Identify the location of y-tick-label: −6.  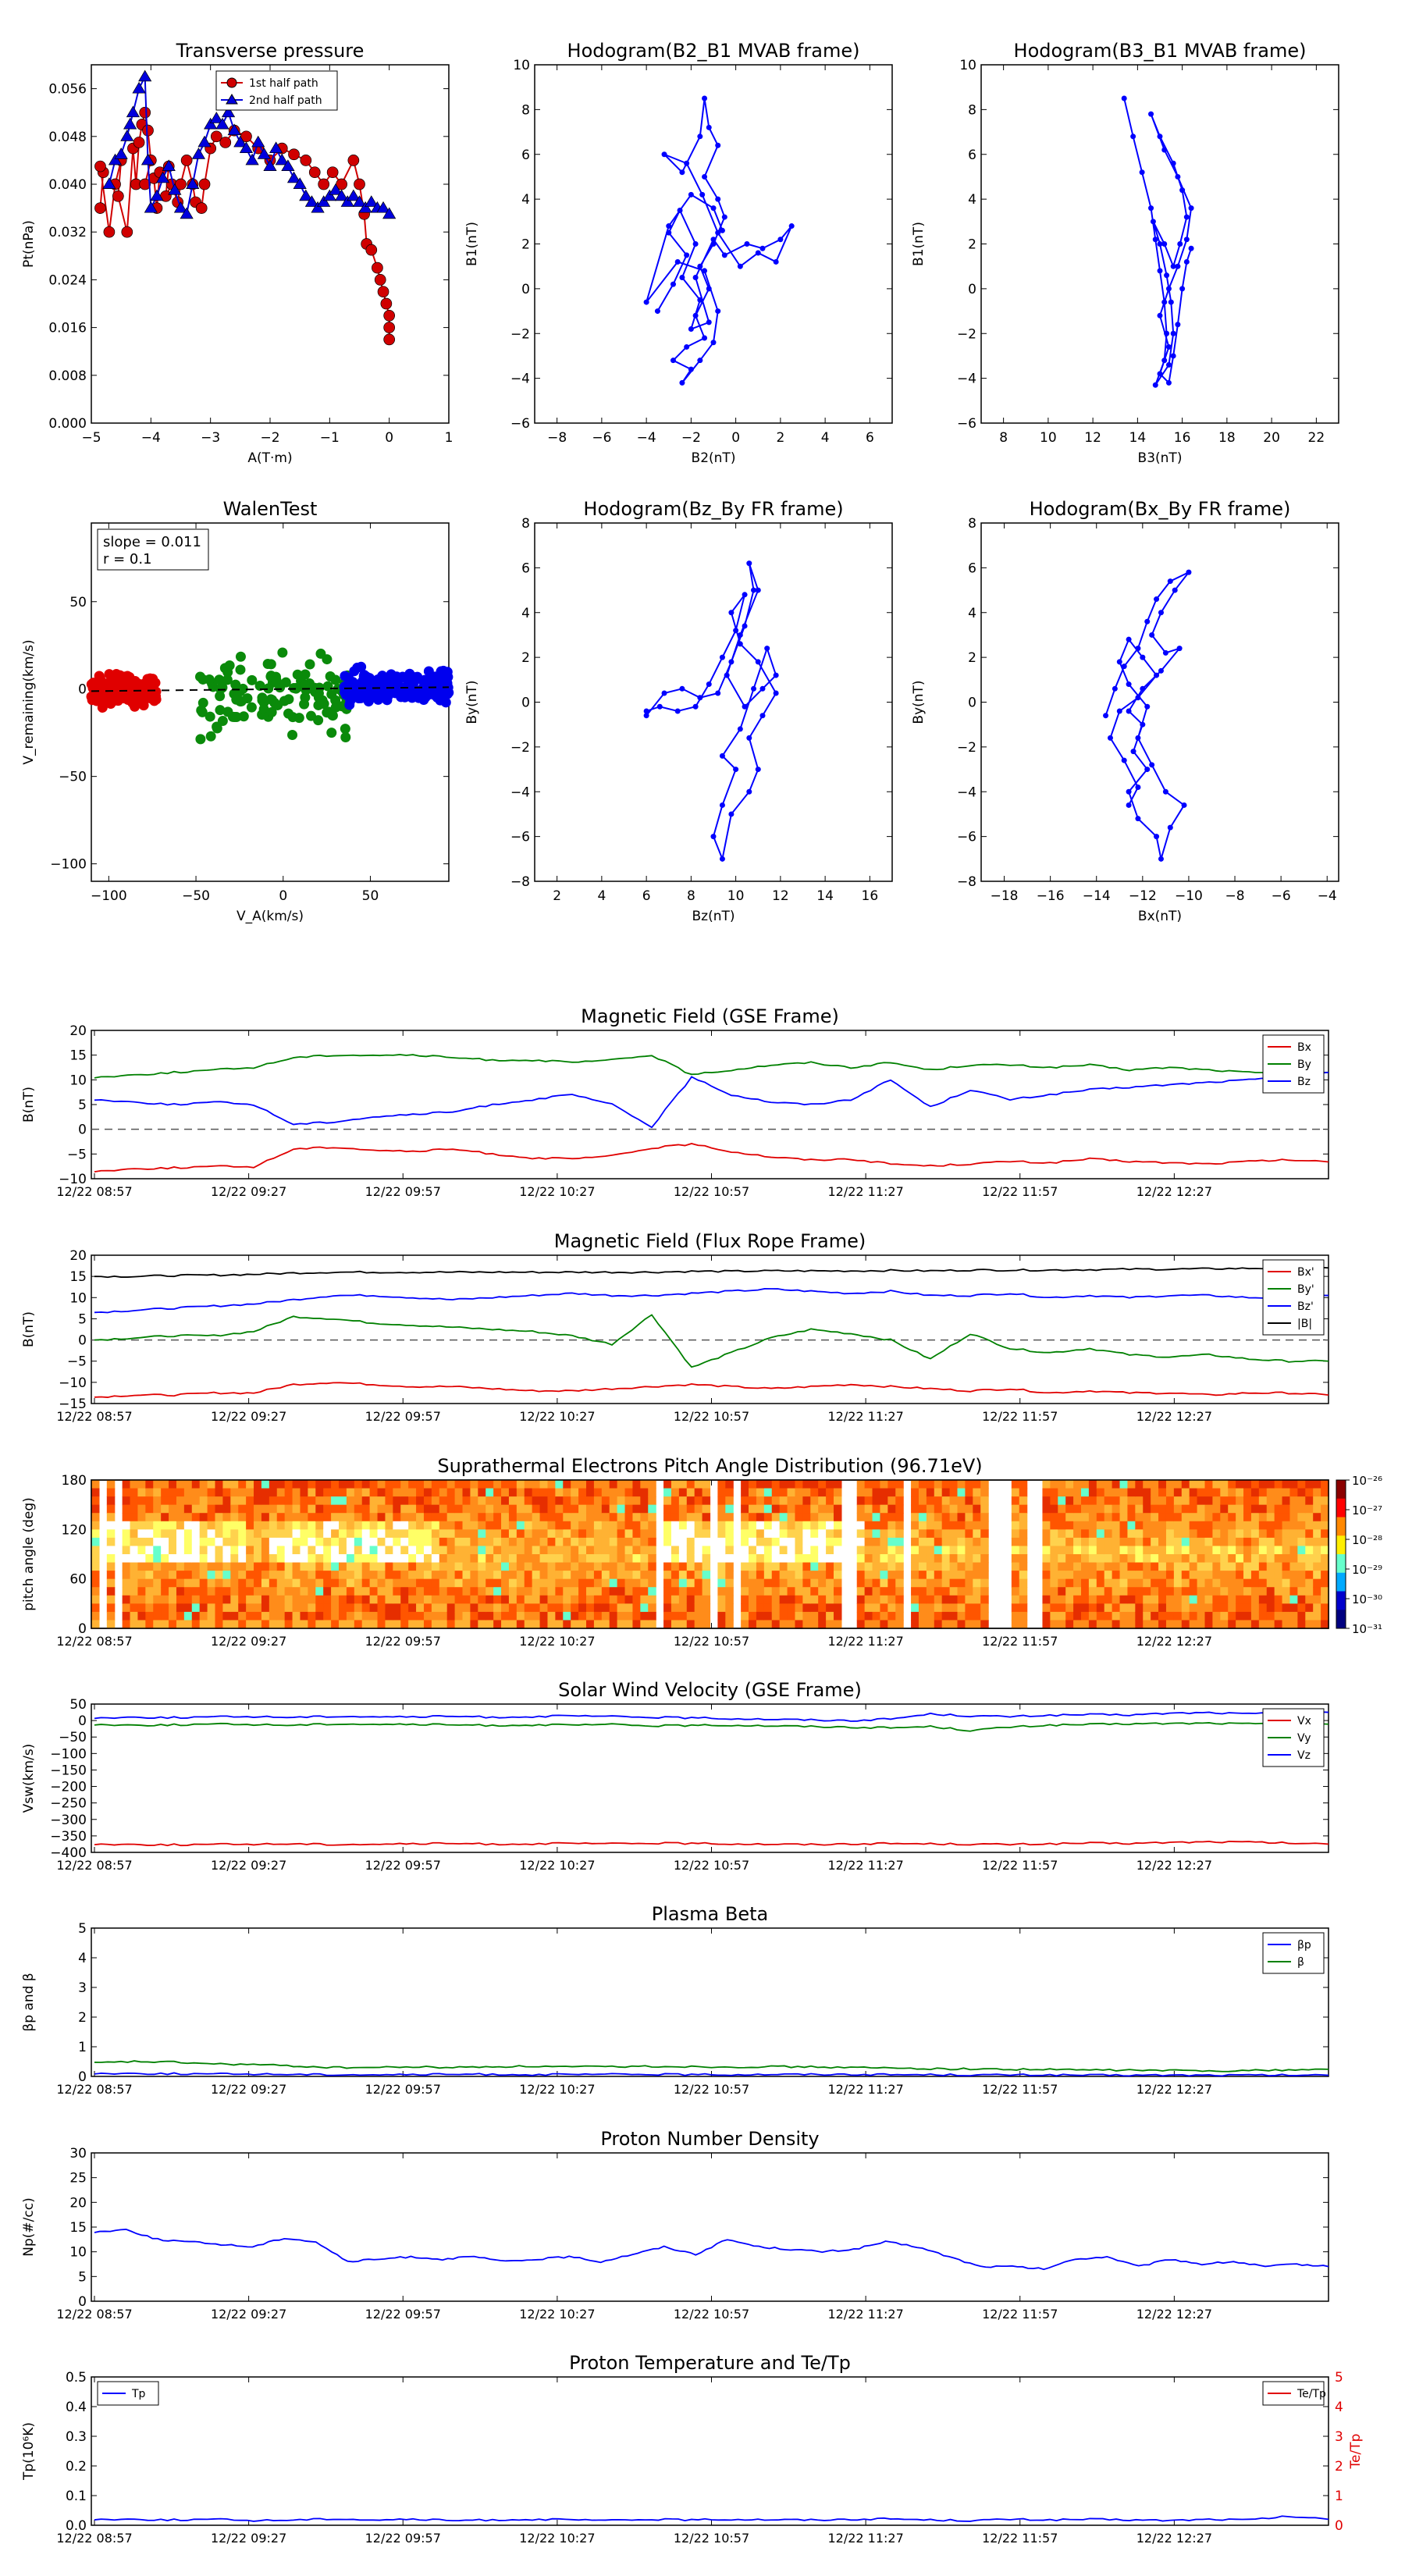
(966, 838).